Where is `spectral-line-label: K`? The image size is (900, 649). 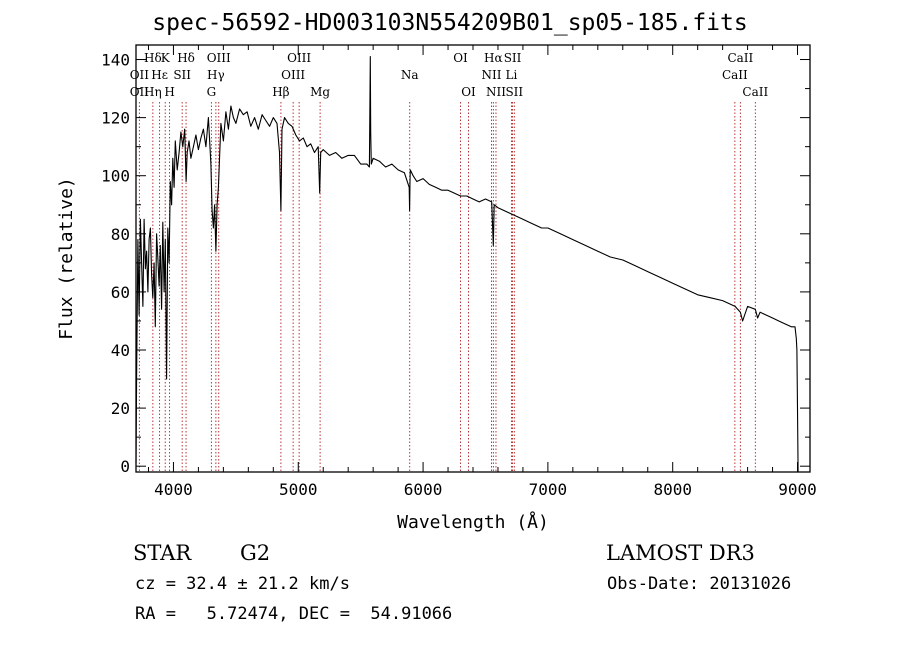 spectral-line-label: K is located at coordinates (166, 58).